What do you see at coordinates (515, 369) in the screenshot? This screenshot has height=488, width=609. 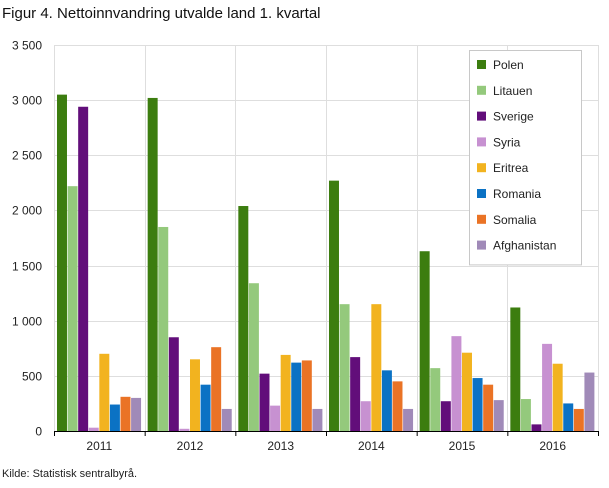 I see `bar-polen-2016` at bounding box center [515, 369].